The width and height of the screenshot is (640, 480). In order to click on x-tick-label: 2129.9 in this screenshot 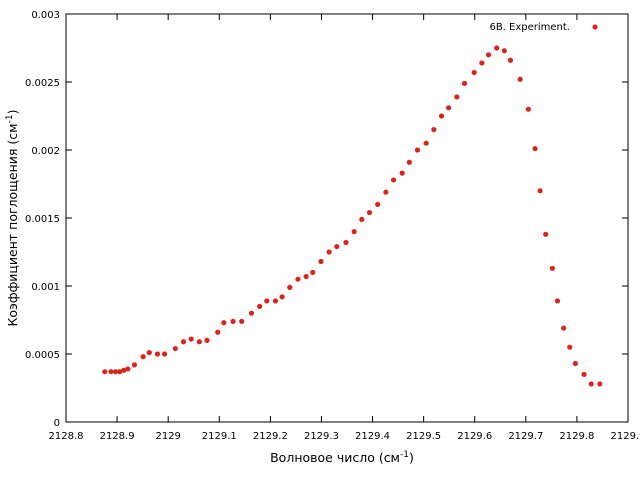, I will do `click(625, 436)`.